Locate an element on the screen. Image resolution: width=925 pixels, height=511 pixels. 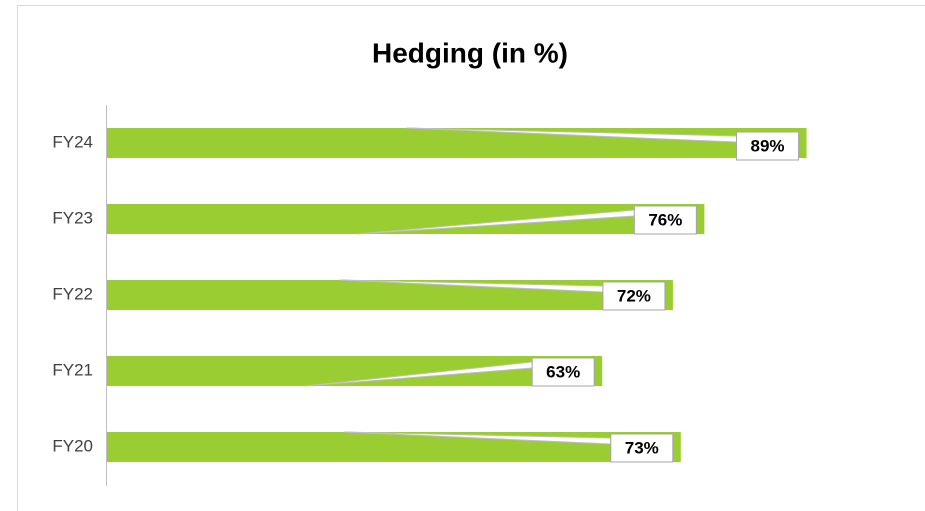
data-label: 73% is located at coordinates (642, 447).